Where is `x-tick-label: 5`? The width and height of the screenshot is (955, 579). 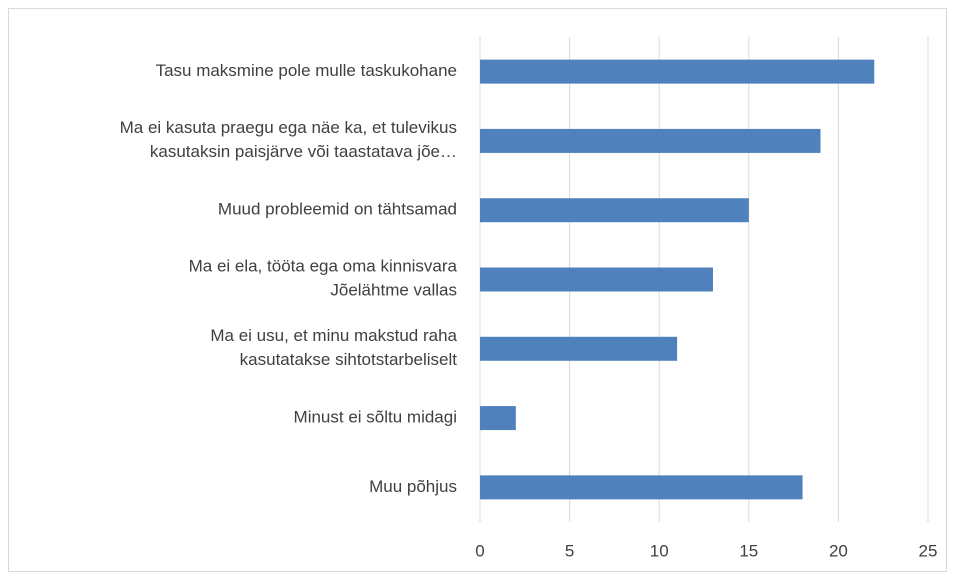
x-tick-label: 5 is located at coordinates (569, 550).